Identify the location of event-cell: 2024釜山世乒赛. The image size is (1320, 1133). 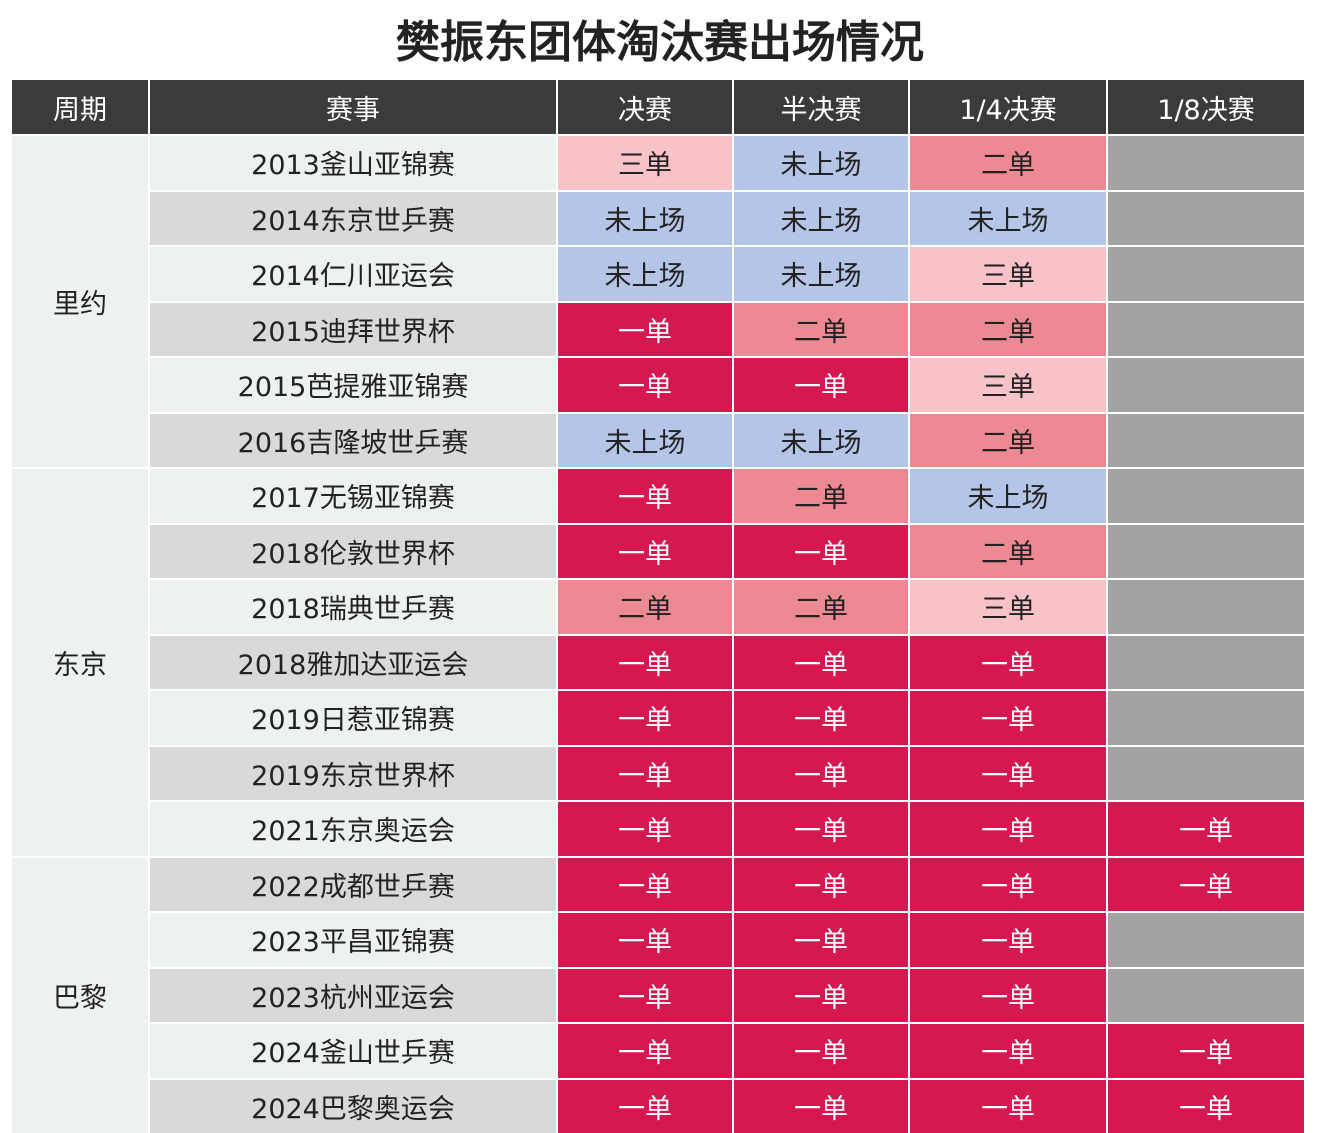
(353, 1051).